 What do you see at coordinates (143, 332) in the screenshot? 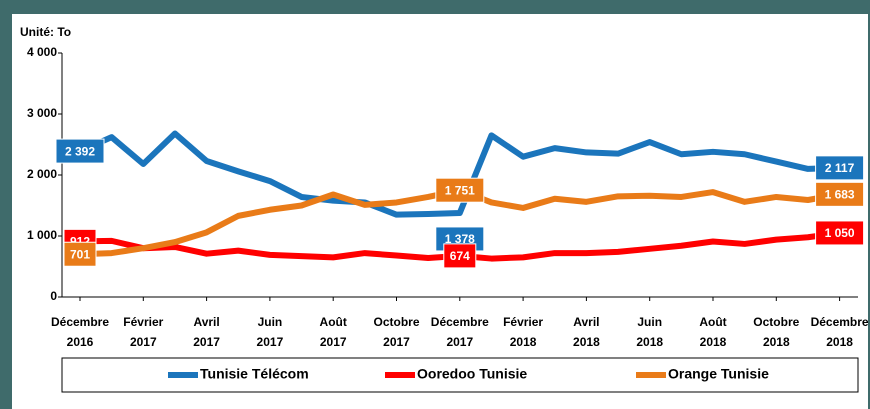
I see `x-tick-label: Février 2017` at bounding box center [143, 332].